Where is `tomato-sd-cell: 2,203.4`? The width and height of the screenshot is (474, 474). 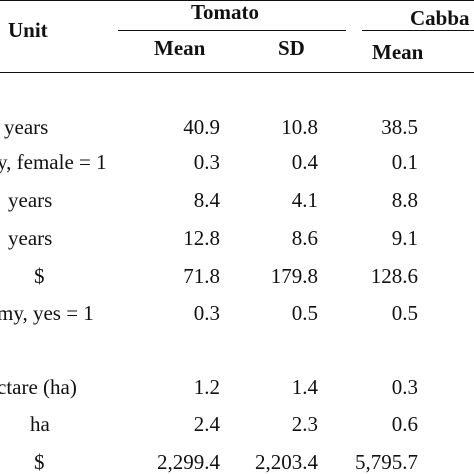 tomato-sd-cell: 2,203.4 is located at coordinates (286, 462).